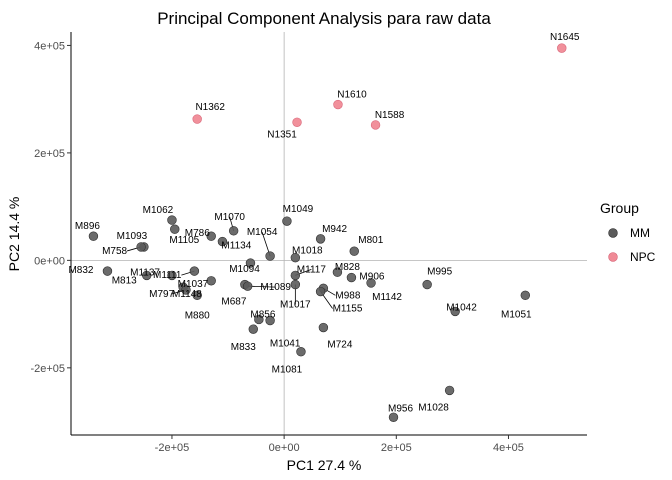 The height and width of the screenshot is (480, 672). What do you see at coordinates (455, 311) in the screenshot?
I see `point-m1042` at bounding box center [455, 311].